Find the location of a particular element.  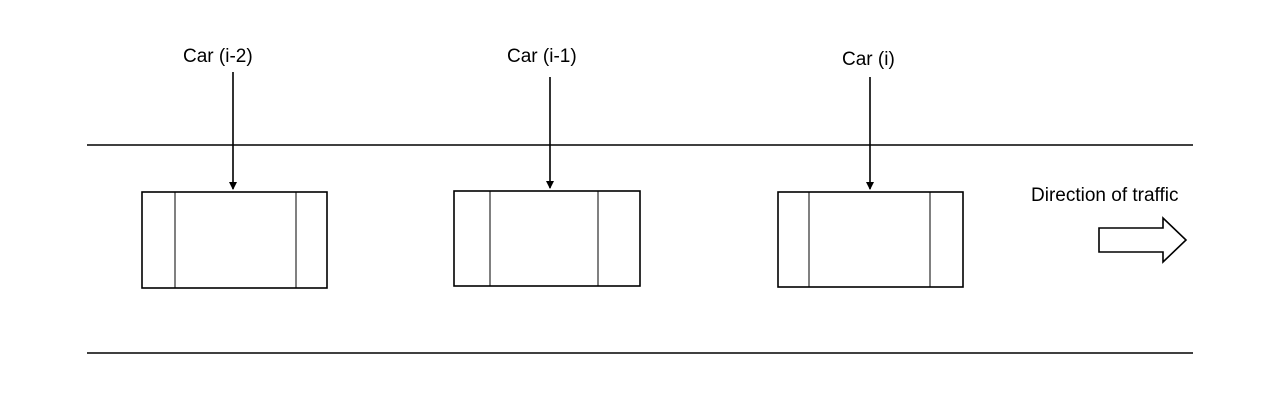

car-i is located at coordinates (870, 182).